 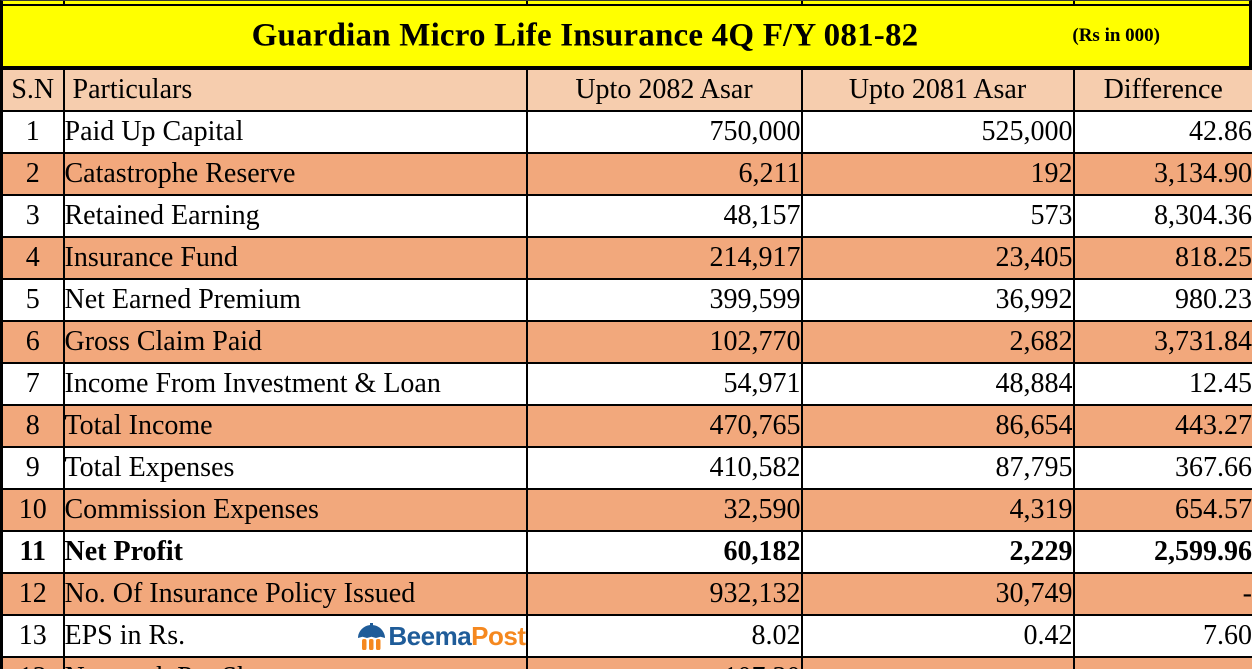 What do you see at coordinates (295, 132) in the screenshot?
I see `particulars-cell: Paid Up Capital` at bounding box center [295, 132].